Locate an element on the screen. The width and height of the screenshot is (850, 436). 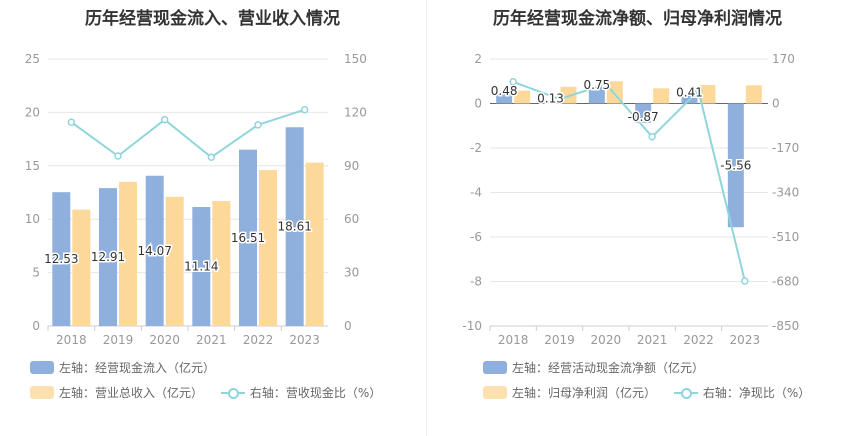
bar-data-label: 0.75 is located at coordinates (596, 85).